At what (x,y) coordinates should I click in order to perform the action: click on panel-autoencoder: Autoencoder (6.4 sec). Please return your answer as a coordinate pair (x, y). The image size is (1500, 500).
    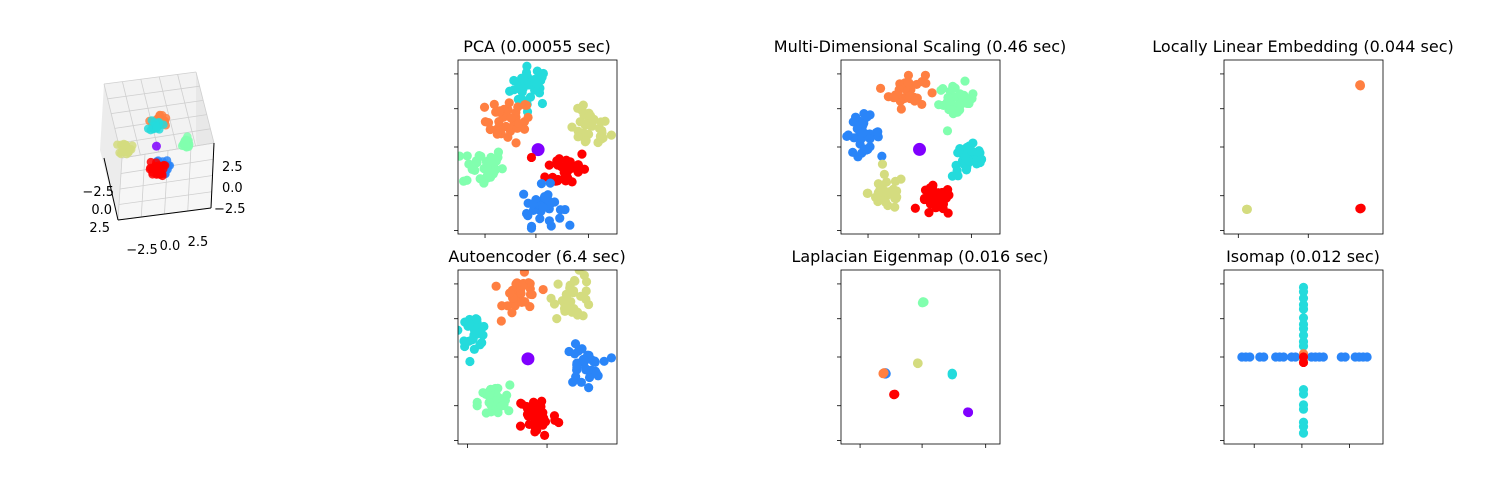
    Looking at the image, I should click on (537, 347).